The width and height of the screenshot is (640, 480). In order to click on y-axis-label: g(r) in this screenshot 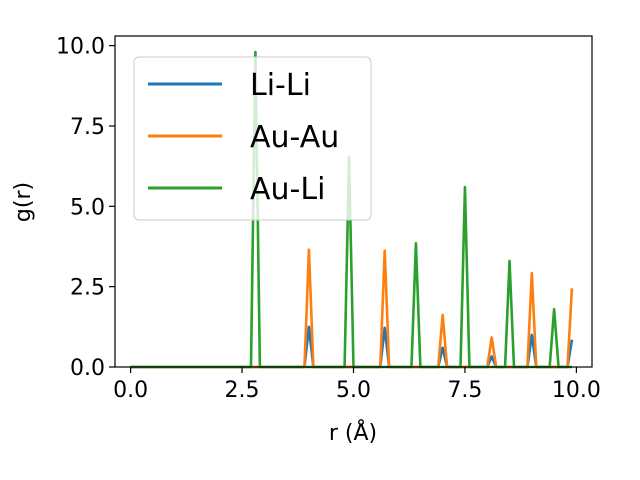, I will do `click(23, 202)`.